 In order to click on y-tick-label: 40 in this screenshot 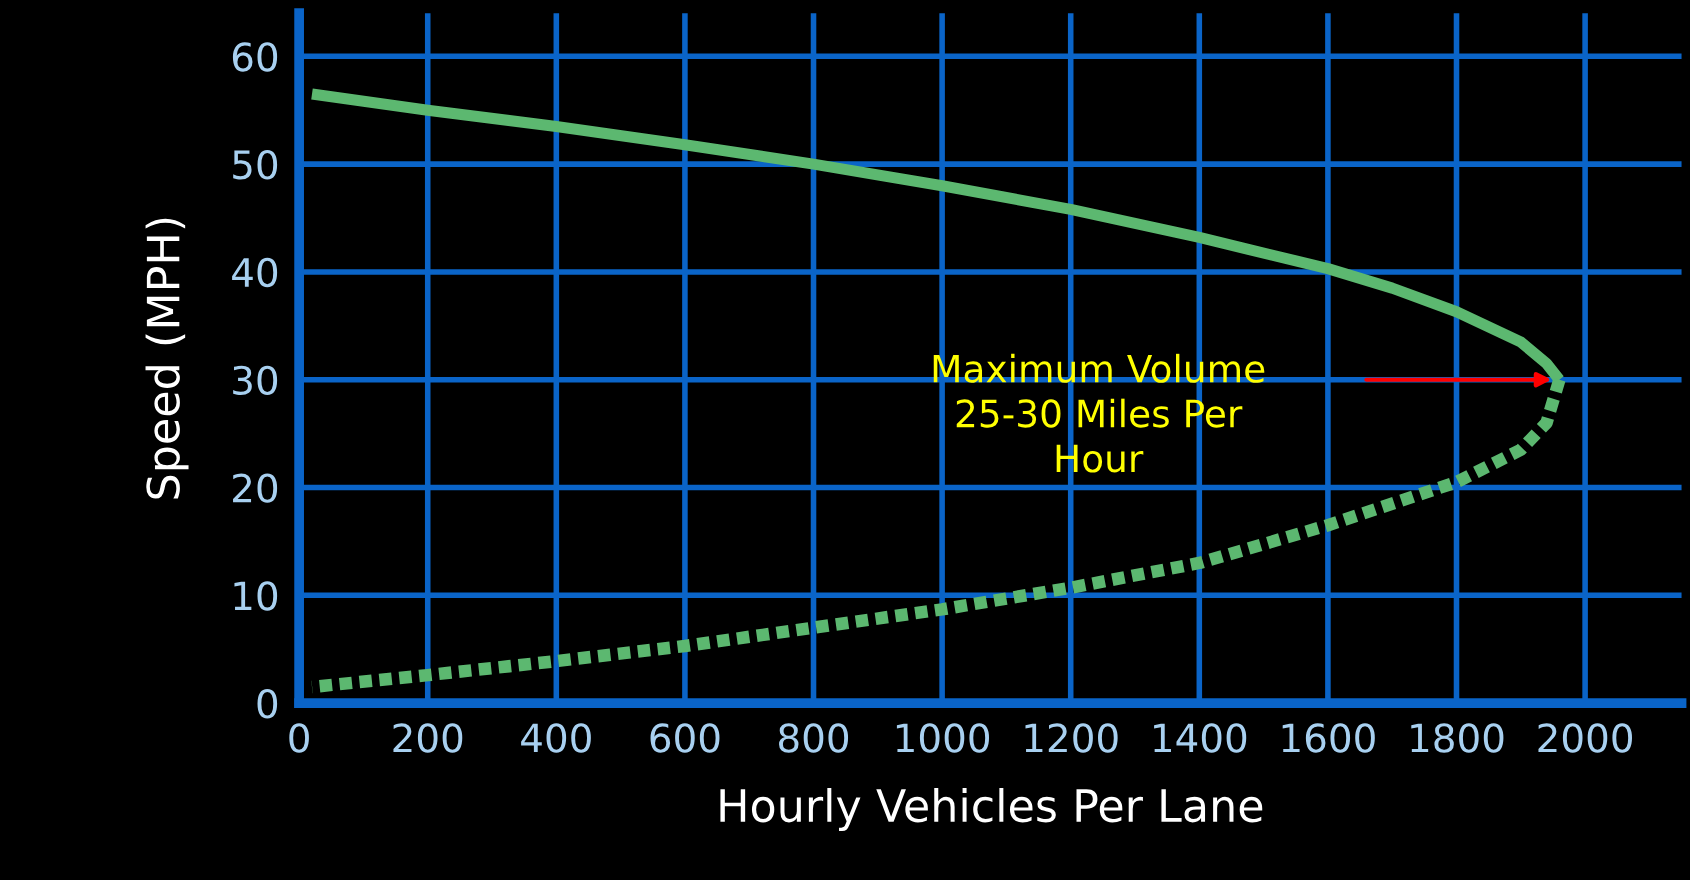, I will do `click(255, 272)`.